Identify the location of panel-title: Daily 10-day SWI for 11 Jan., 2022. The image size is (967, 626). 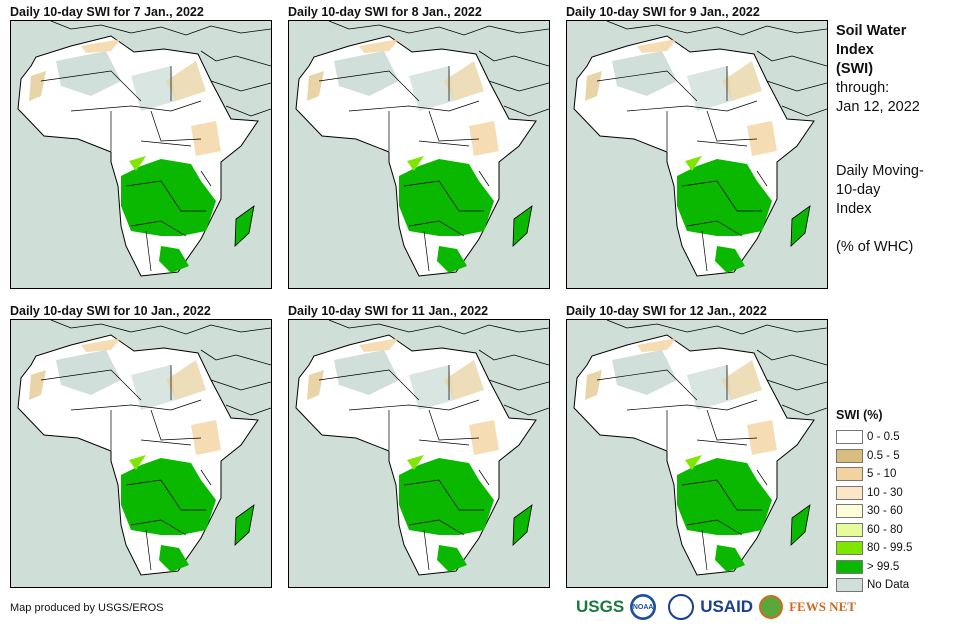
(388, 311).